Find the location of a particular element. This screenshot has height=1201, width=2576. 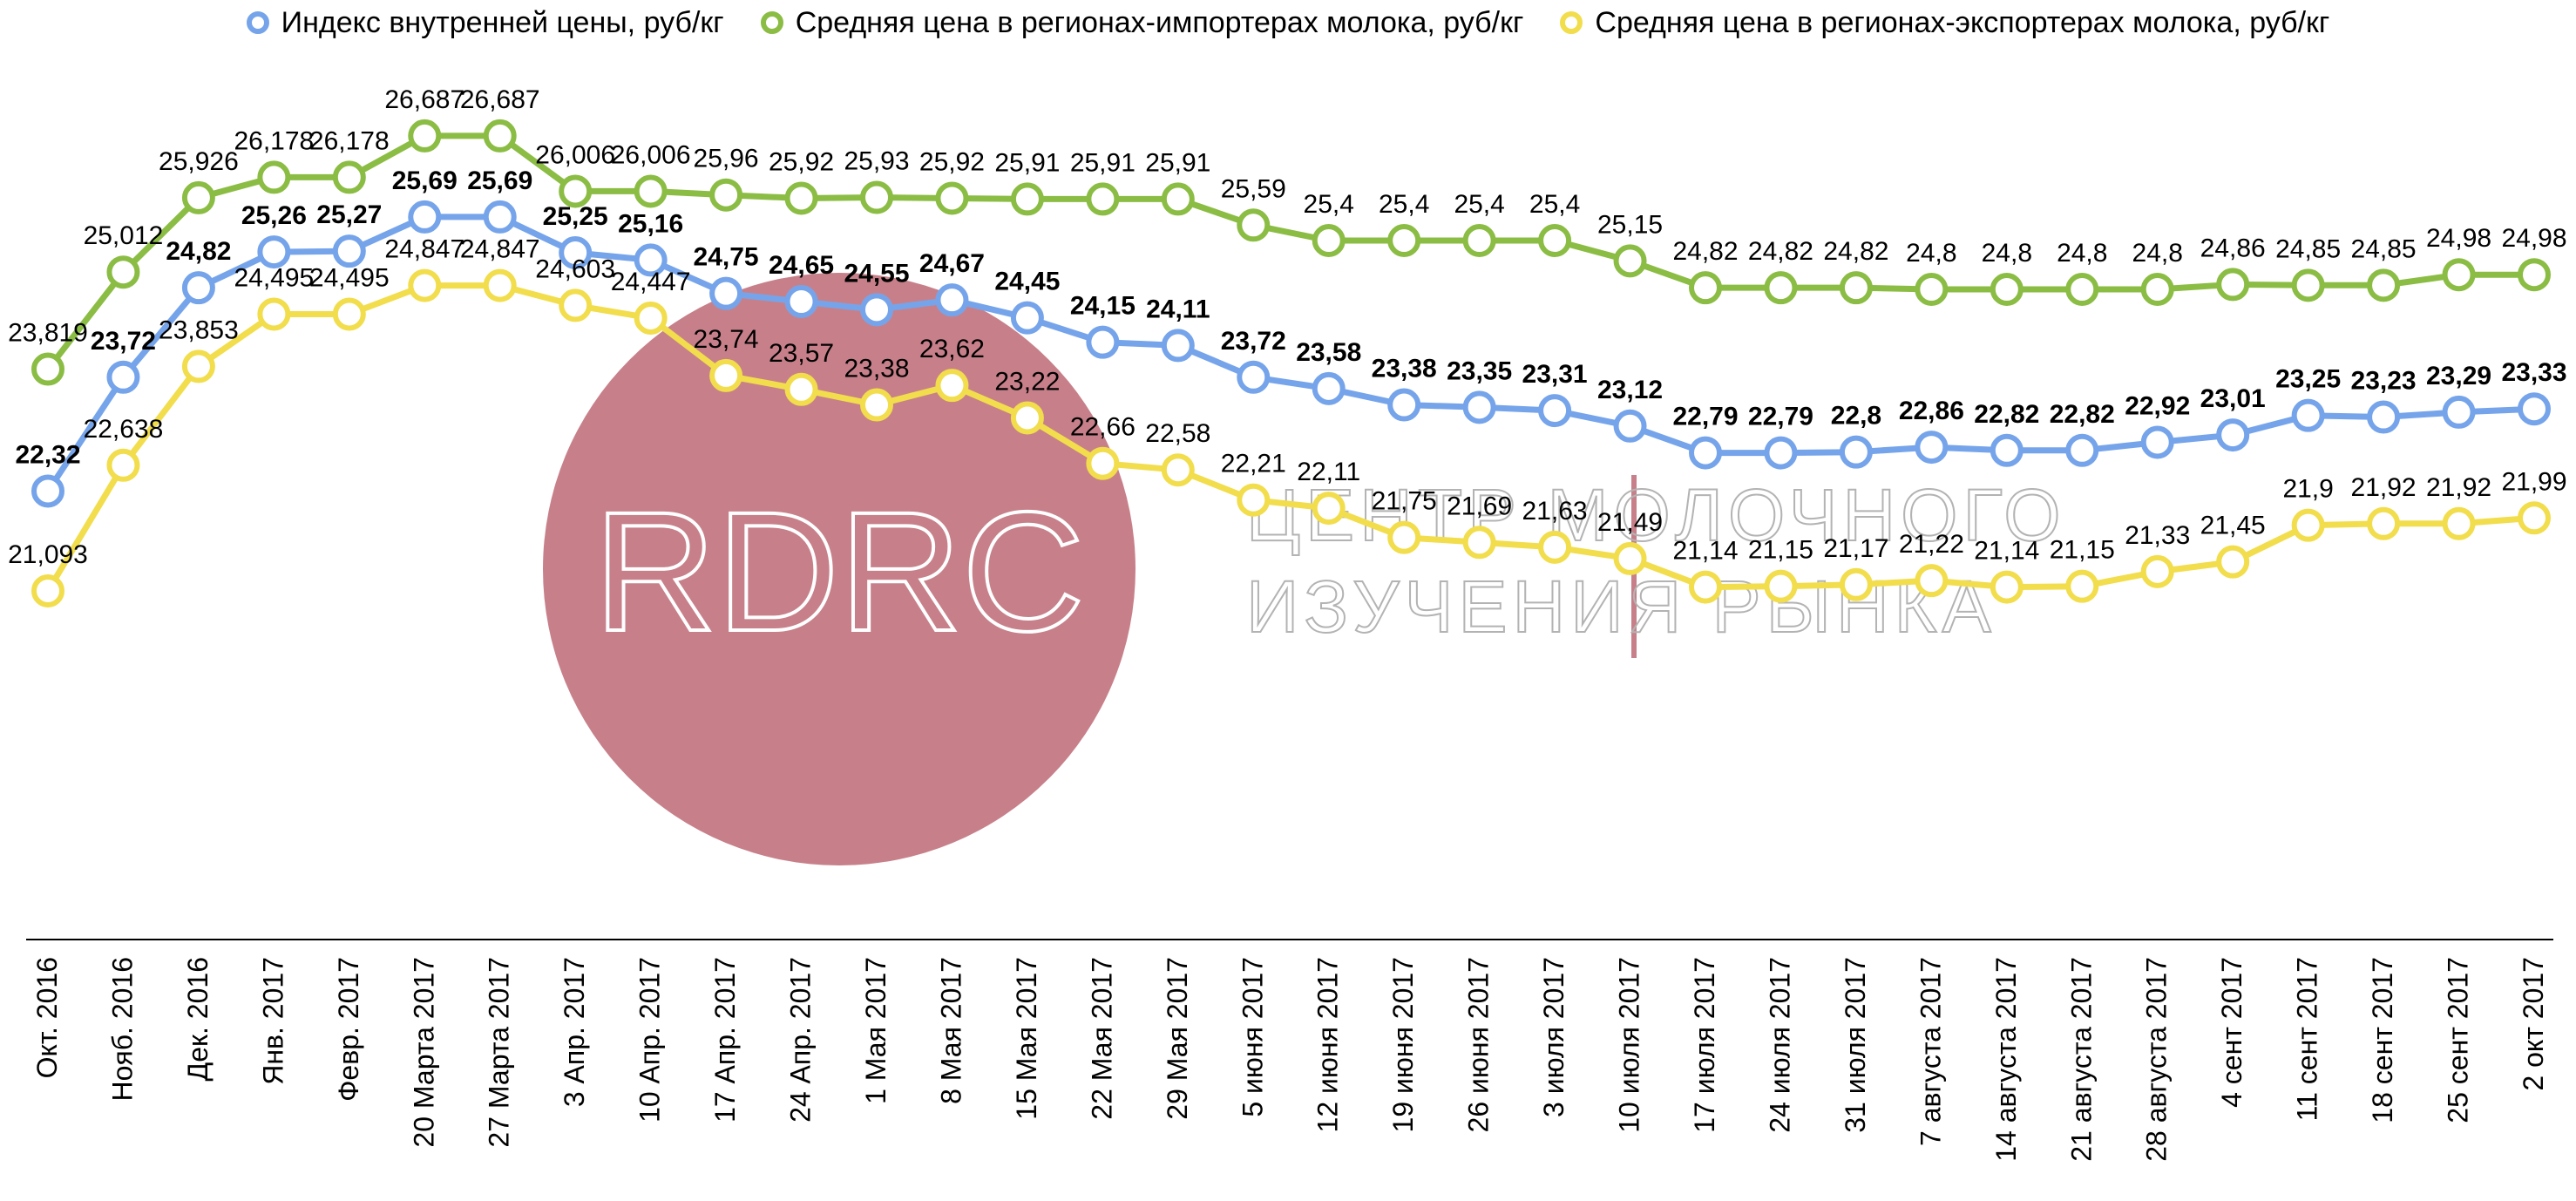

data-label: 24,15 is located at coordinates (1103, 307).